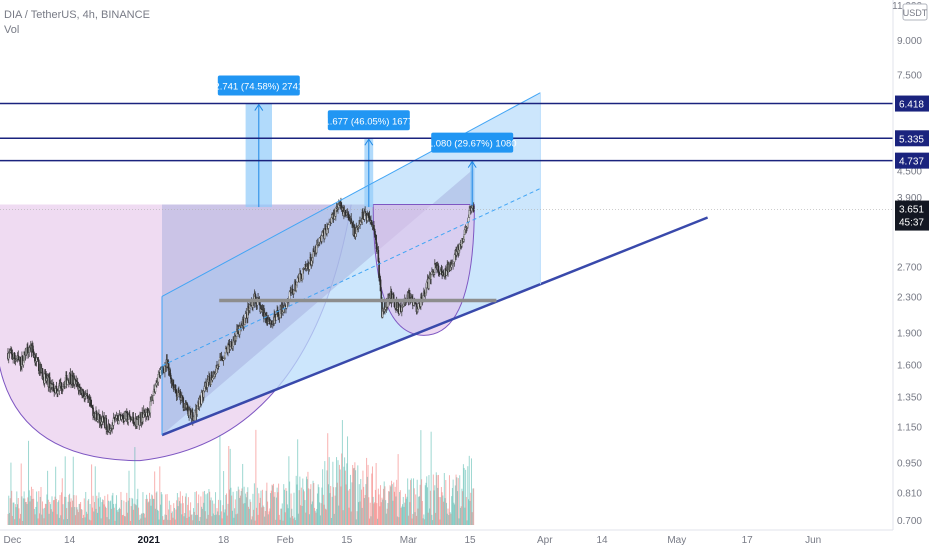 The width and height of the screenshot is (932, 555). What do you see at coordinates (446, 537) in the screenshot?
I see `time-axis: Dec 14 2021 18 Feb 15 Mar 15 Apr 14 May 17 Jun` at bounding box center [446, 537].